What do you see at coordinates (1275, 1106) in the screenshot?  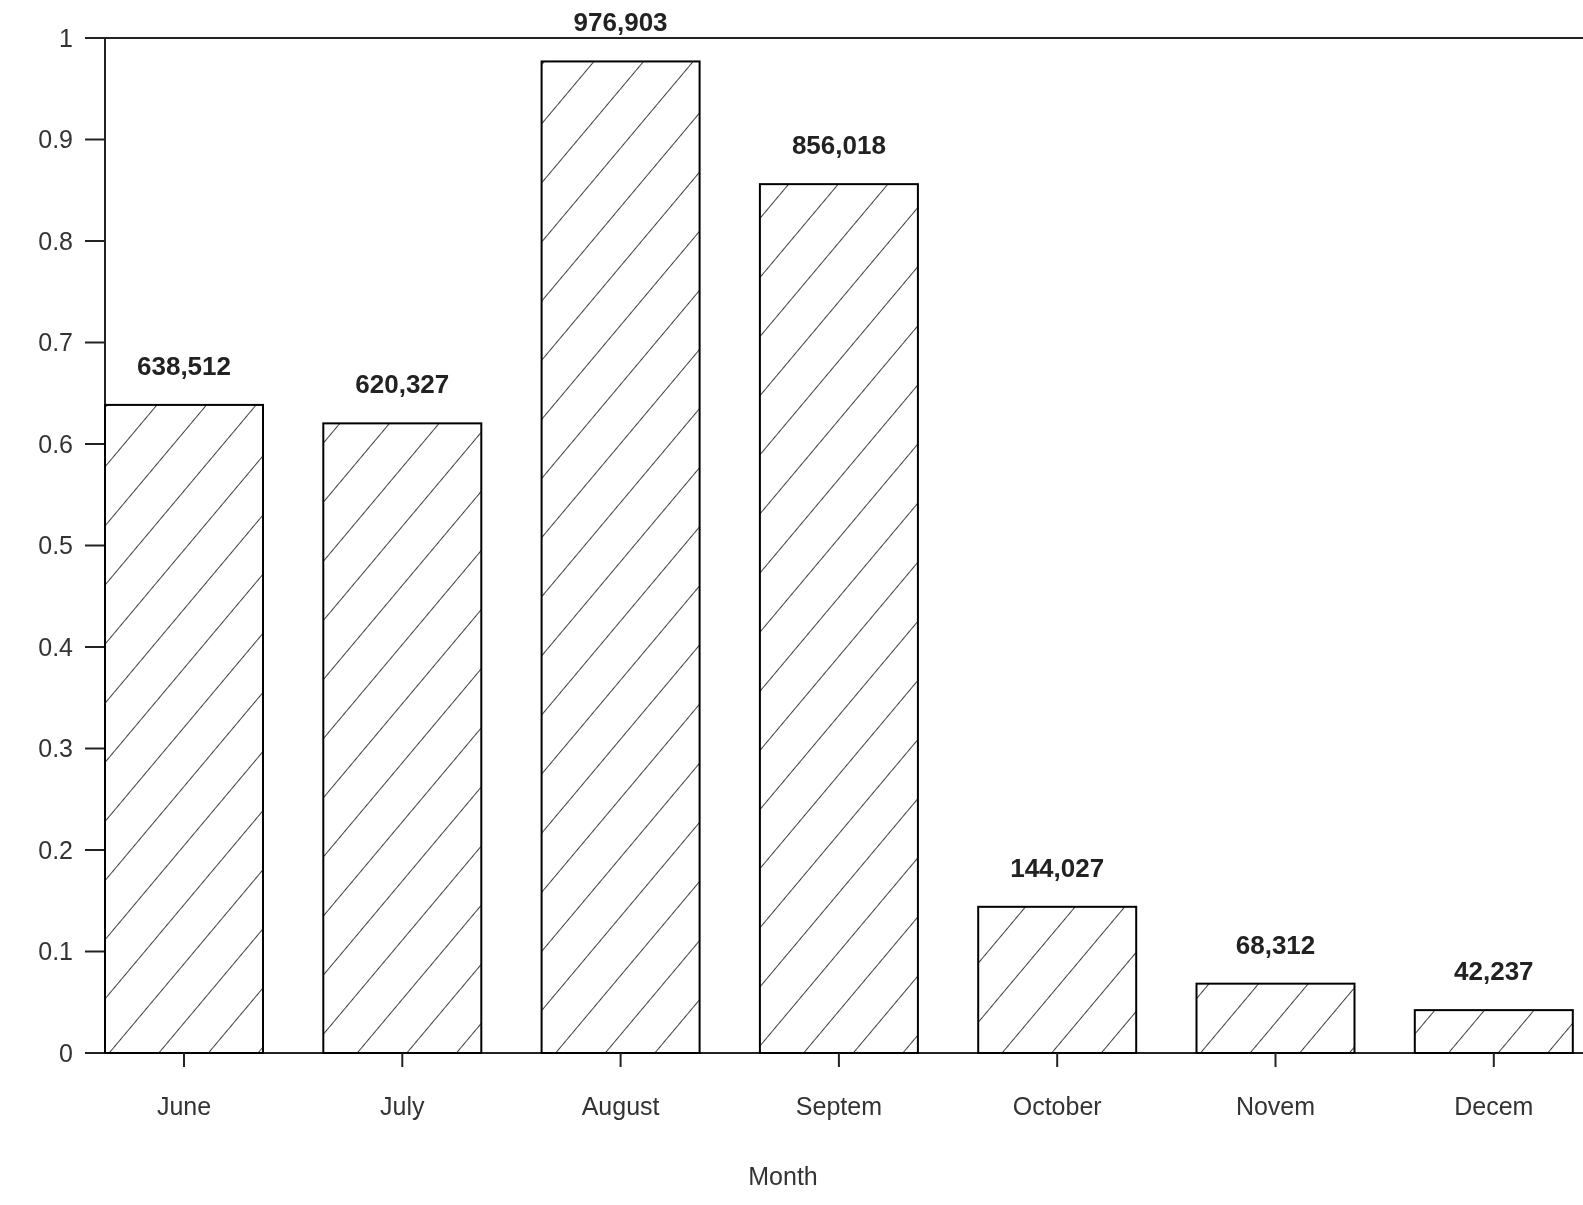 I see `x-tick-label: Novem` at bounding box center [1275, 1106].